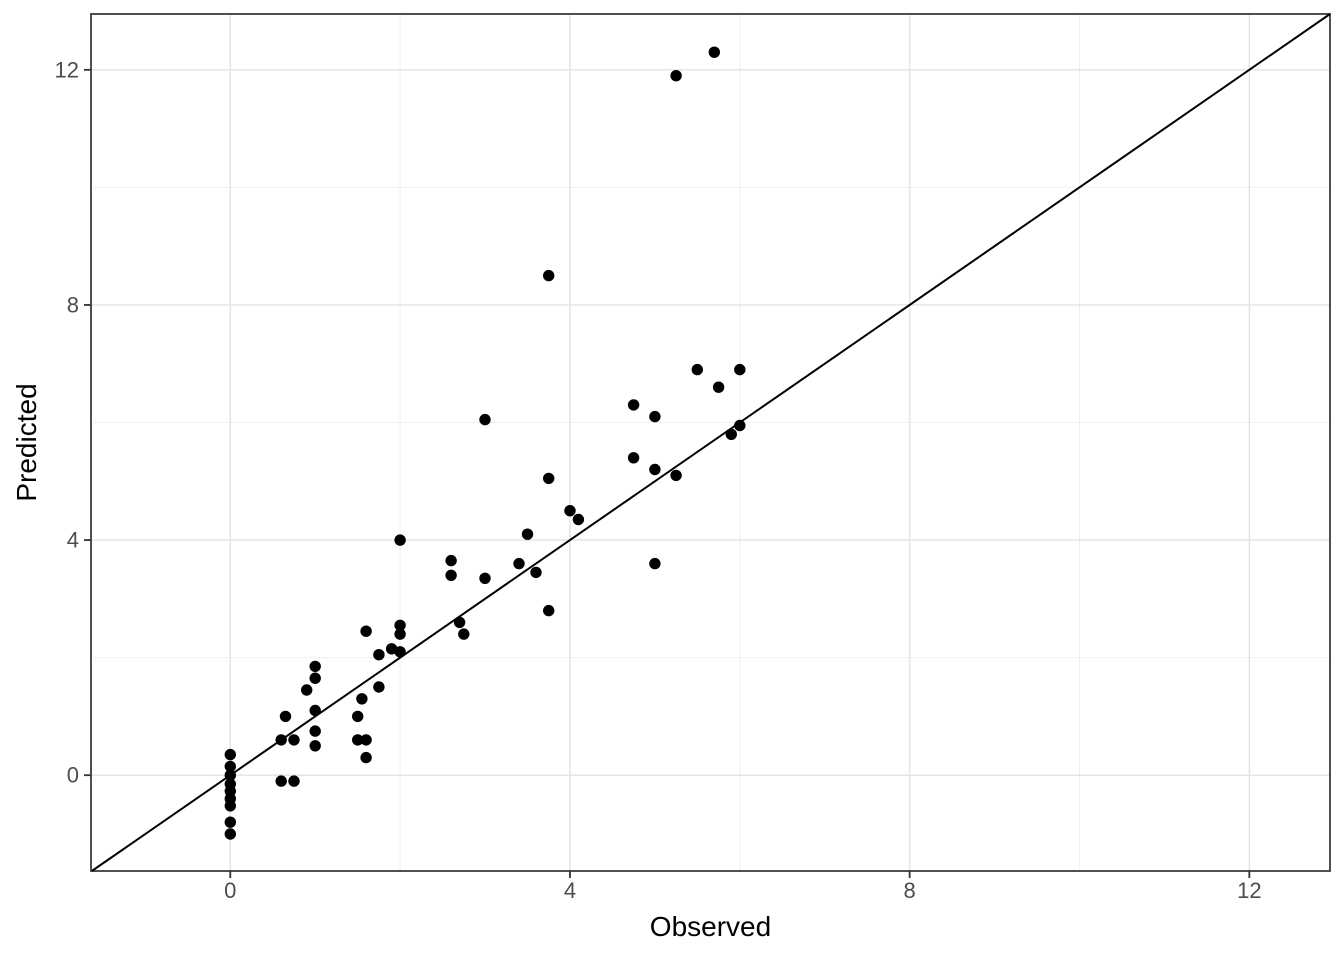  Describe the element at coordinates (910, 890) in the screenshot. I see `x-tick-label: 8` at that location.